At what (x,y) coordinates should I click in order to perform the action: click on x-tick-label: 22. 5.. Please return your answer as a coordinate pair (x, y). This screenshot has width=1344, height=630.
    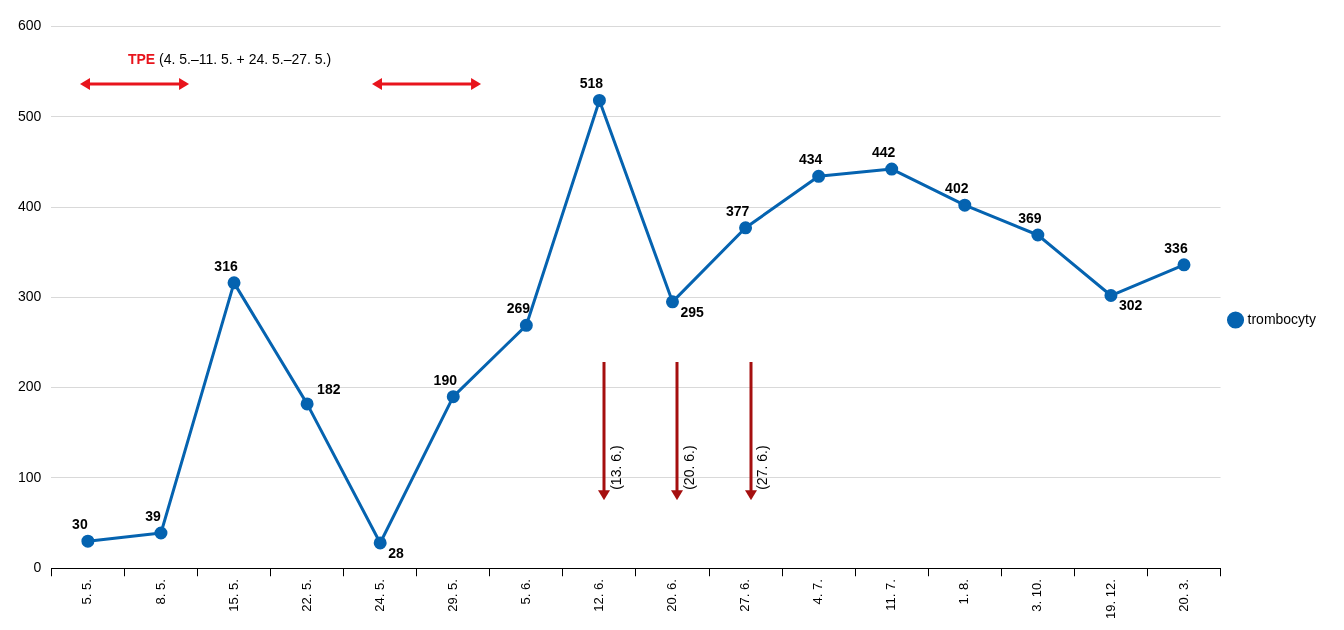
    Looking at the image, I should click on (306, 595).